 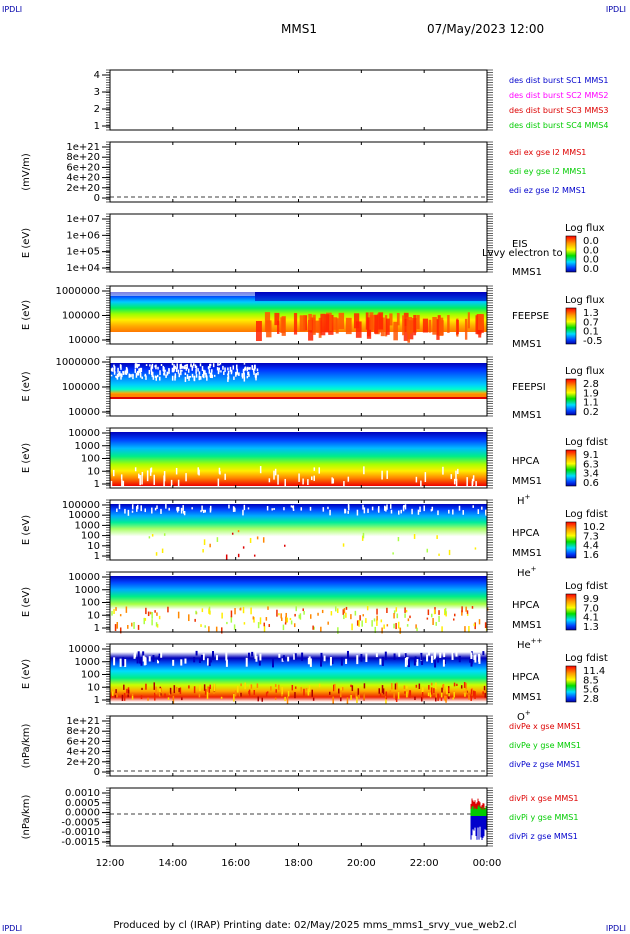 I want to click on hpca_he2-colorbar-title: Log fdist, so click(x=586, y=586).